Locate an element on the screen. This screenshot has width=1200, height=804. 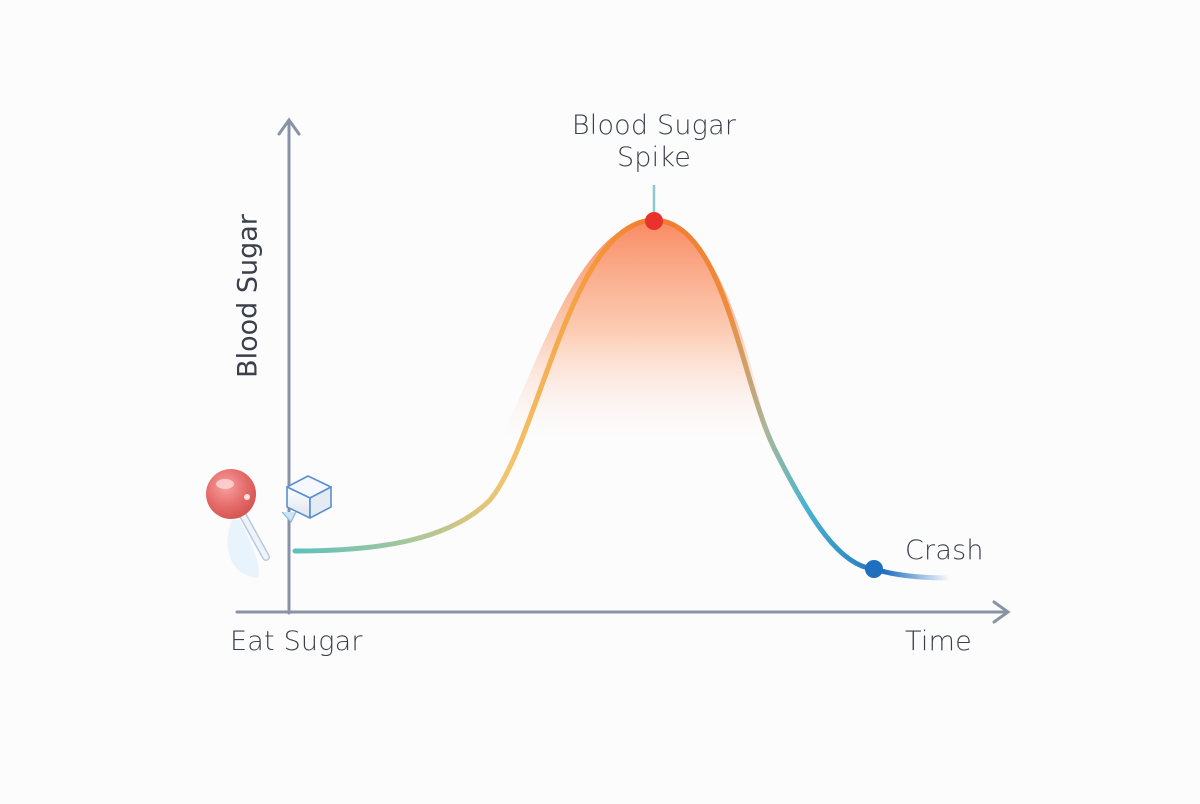
crash-marker is located at coordinates (874, 569).